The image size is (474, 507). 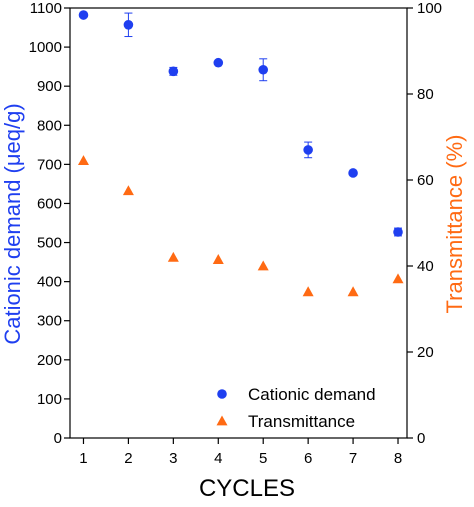 What do you see at coordinates (49, 203) in the screenshot?
I see `y-left-tick-label: 600` at bounding box center [49, 203].